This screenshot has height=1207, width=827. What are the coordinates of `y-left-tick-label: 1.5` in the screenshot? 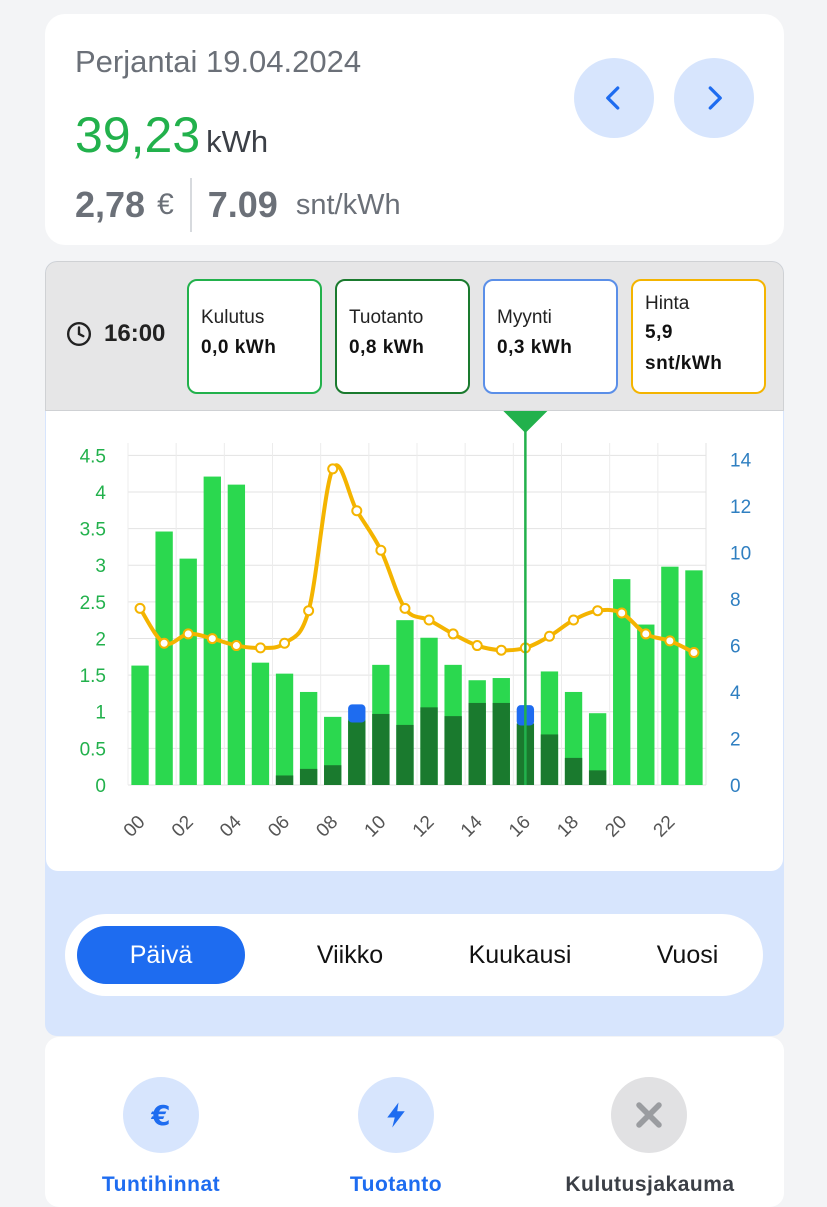 It's located at (93, 676).